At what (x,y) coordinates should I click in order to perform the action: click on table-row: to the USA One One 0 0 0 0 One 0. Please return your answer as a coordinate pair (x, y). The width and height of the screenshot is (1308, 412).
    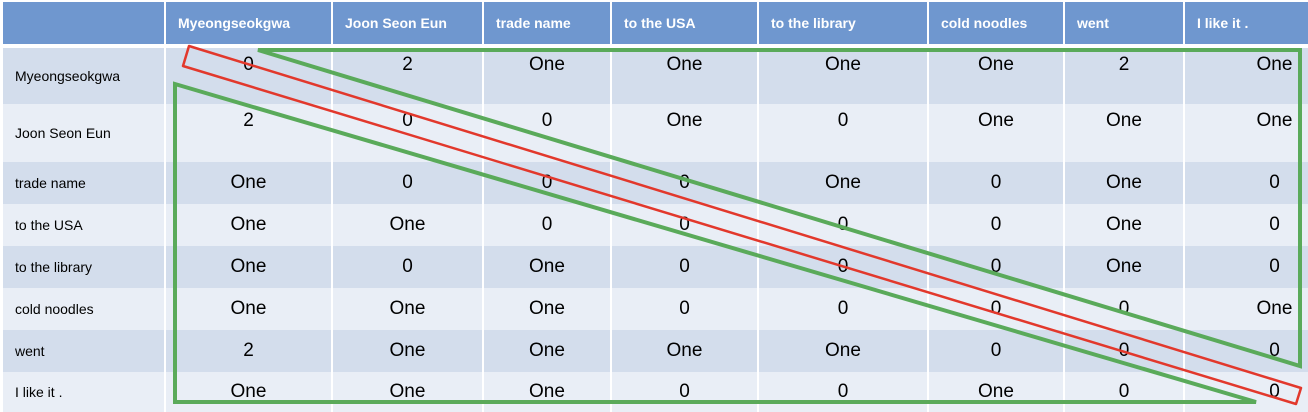
    Looking at the image, I should click on (655, 225).